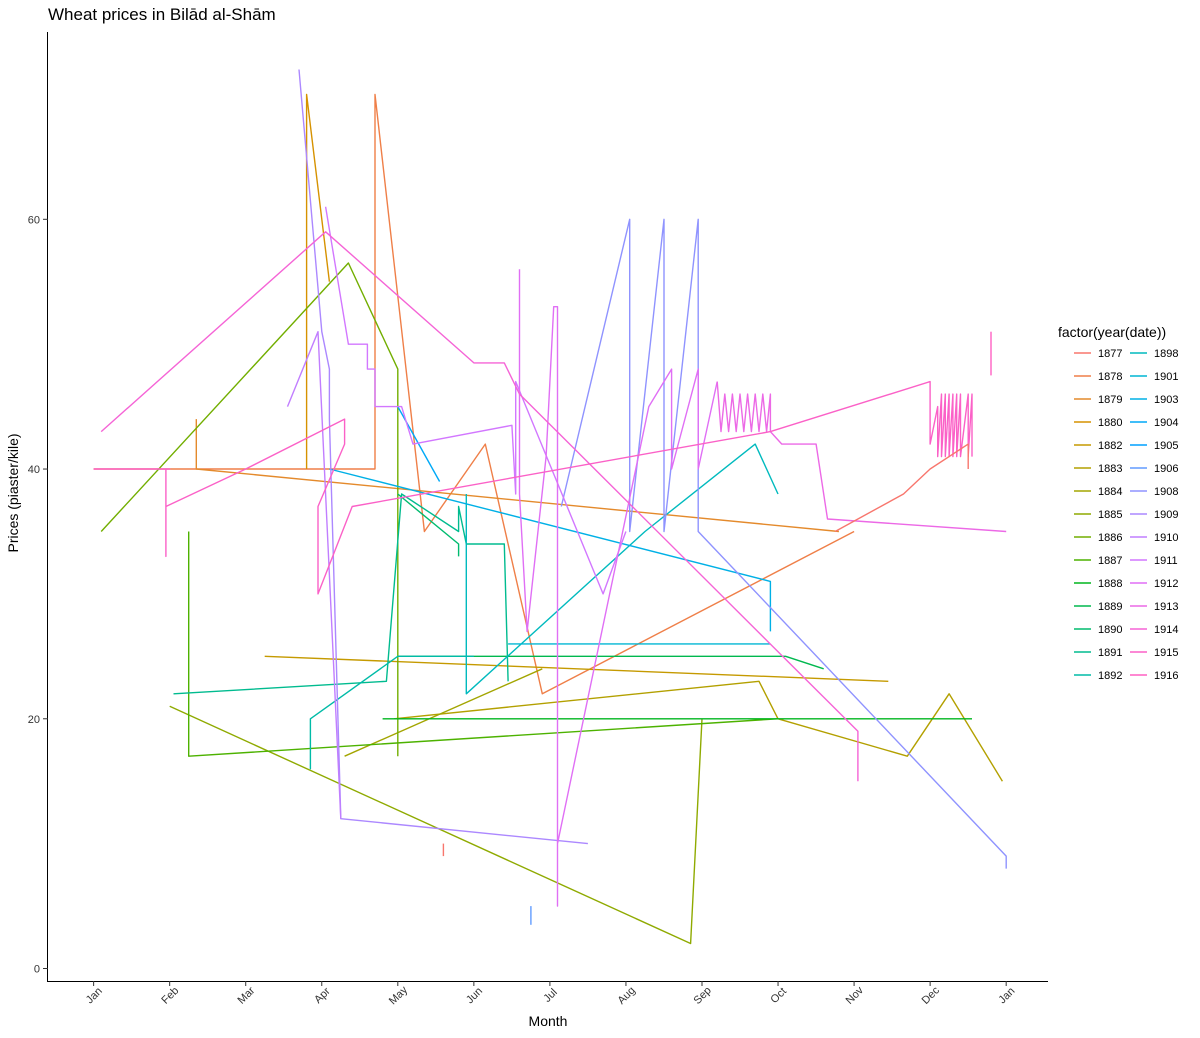 This screenshot has height=1038, width=1200. I want to click on legend-label: 1905, so click(1166, 446).